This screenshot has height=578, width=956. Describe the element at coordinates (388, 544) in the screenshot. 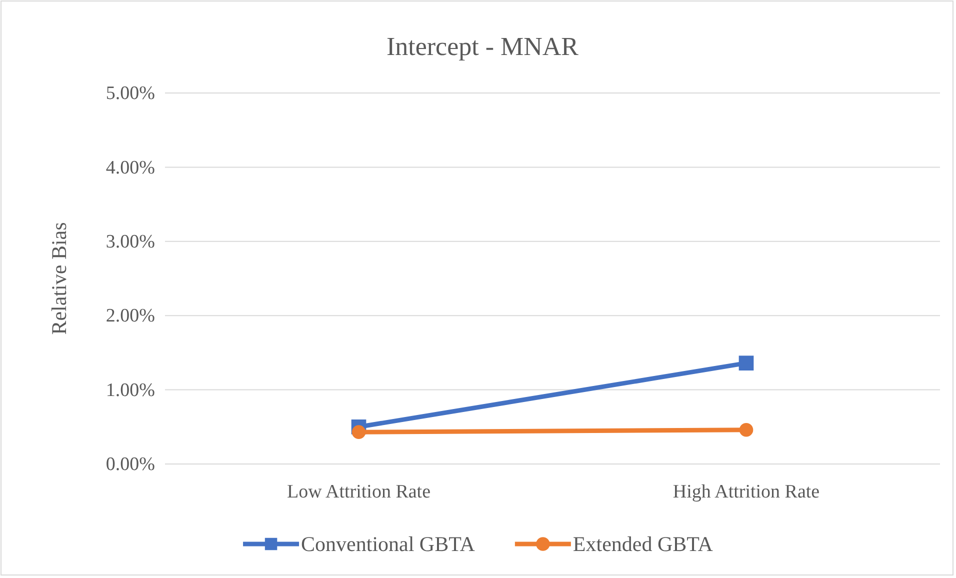

I see `legend-label: Conventional GBTA` at that location.